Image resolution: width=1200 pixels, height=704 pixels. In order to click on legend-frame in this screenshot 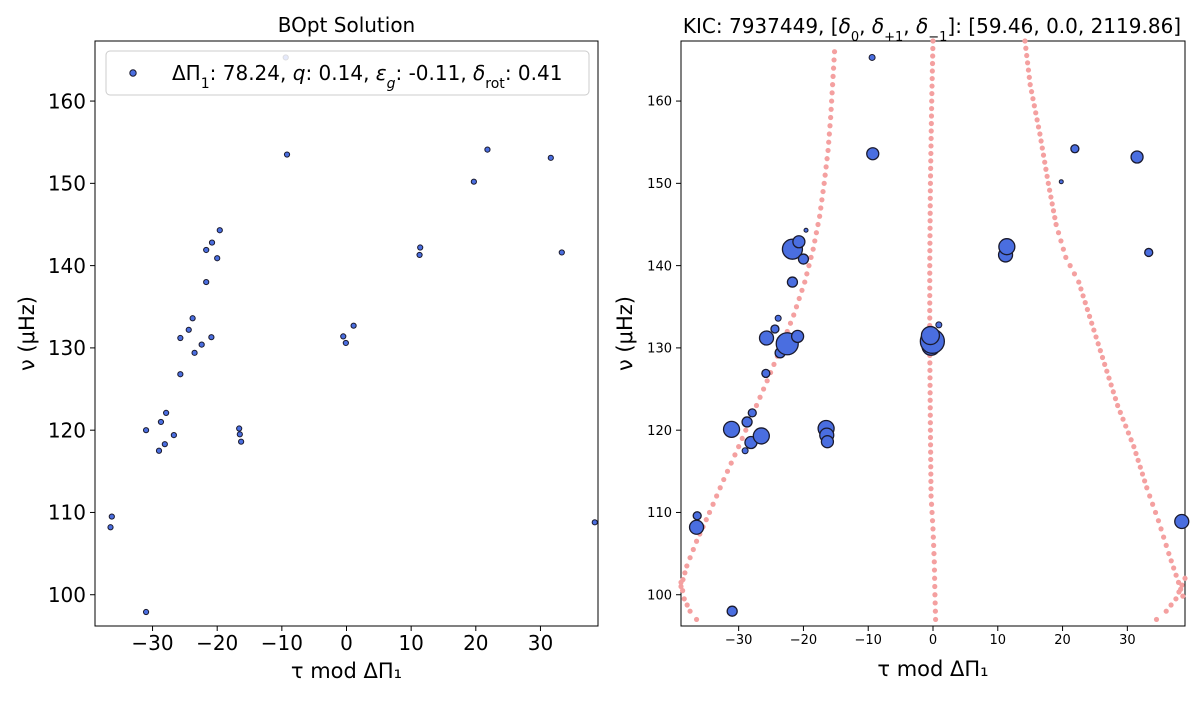, I will do `click(347, 73)`.